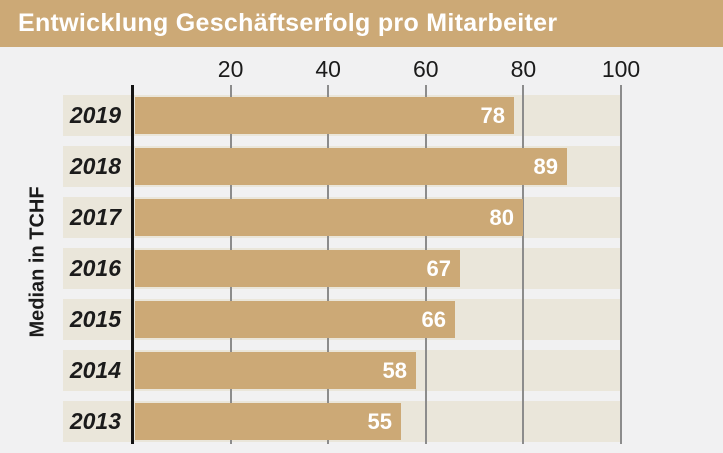  Describe the element at coordinates (426, 69) in the screenshot. I see `x-tick-label: 60` at that location.